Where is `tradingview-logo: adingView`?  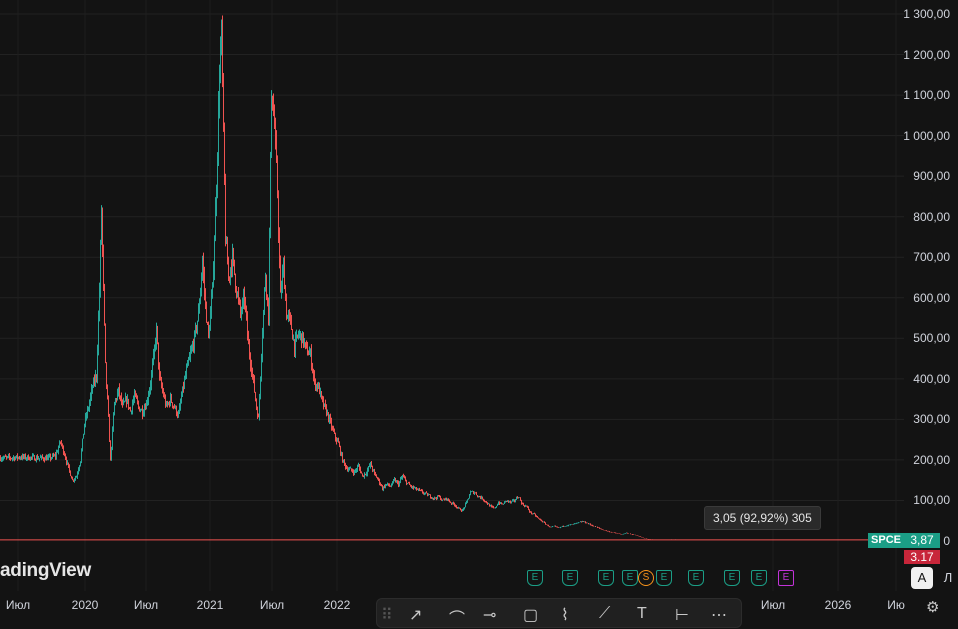
tradingview-logo: adingView is located at coordinates (45, 570).